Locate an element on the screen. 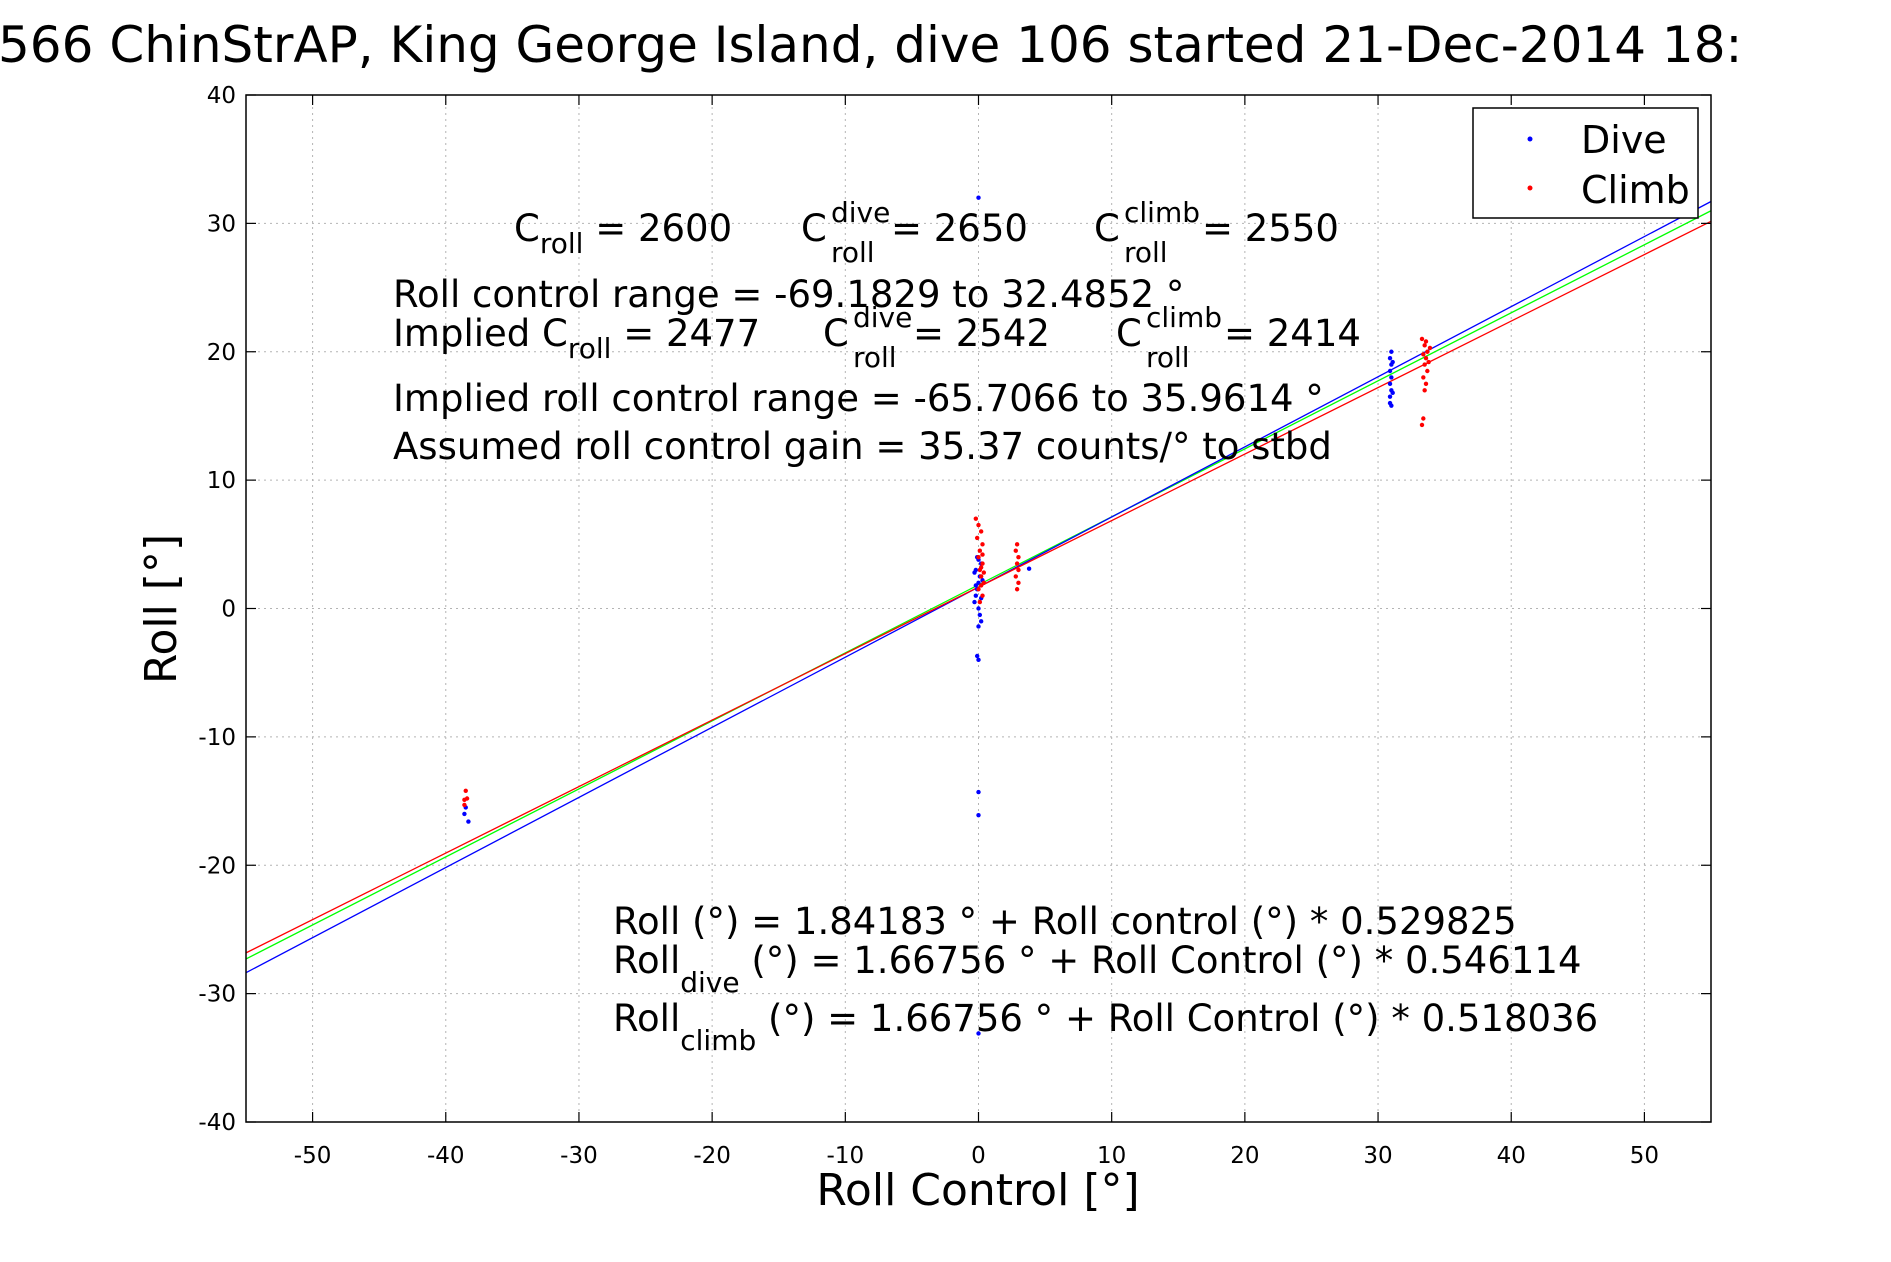  x-tick-label: 0 is located at coordinates (978, 1156).